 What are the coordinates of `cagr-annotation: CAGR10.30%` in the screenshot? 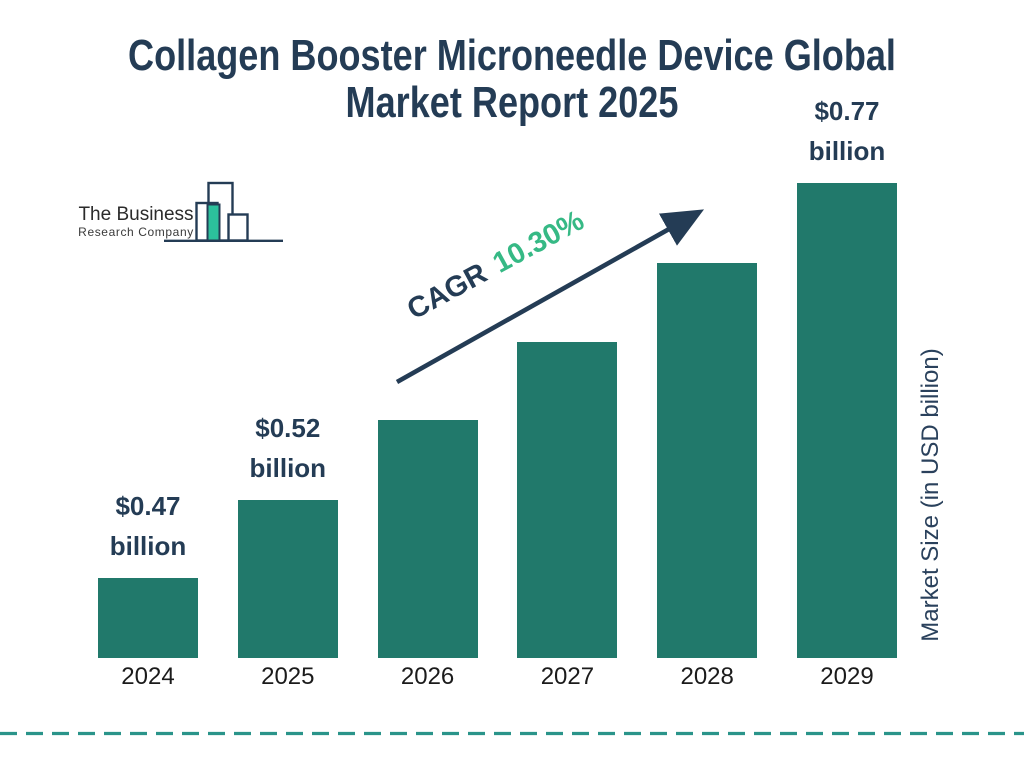 It's located at (496, 266).